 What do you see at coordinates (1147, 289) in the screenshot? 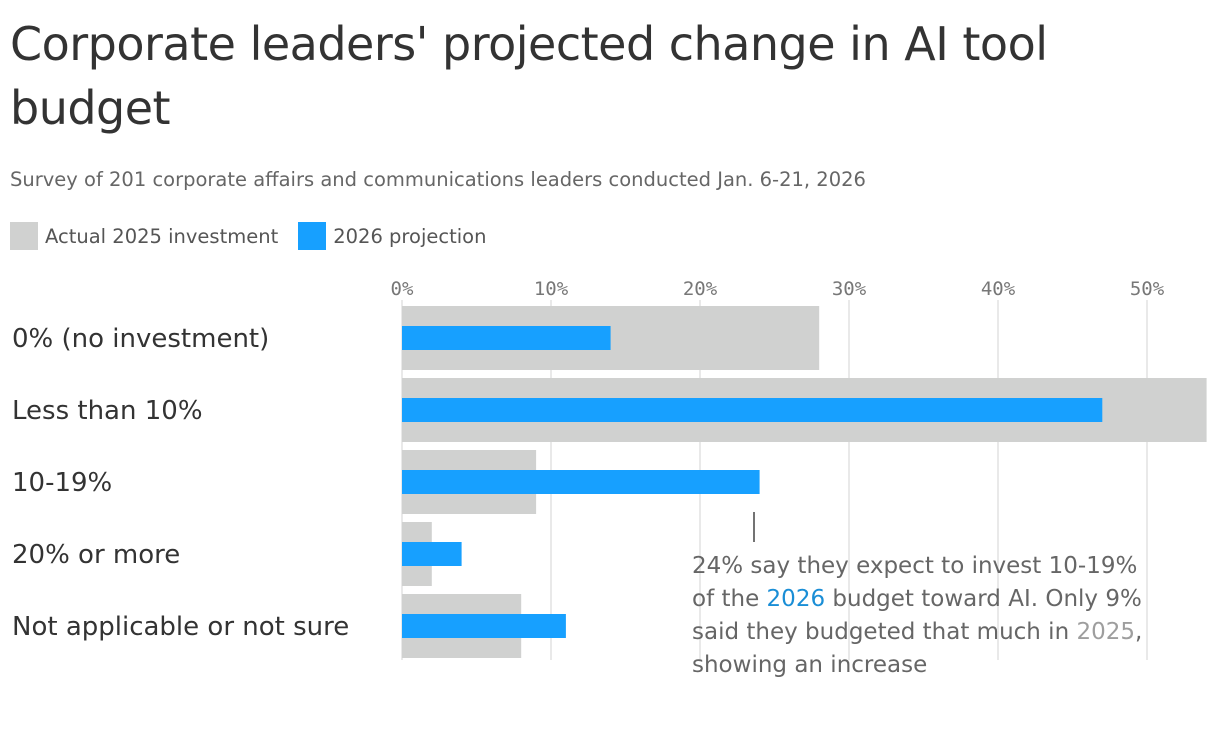
I see `x-tick-label: 50%` at bounding box center [1147, 289].